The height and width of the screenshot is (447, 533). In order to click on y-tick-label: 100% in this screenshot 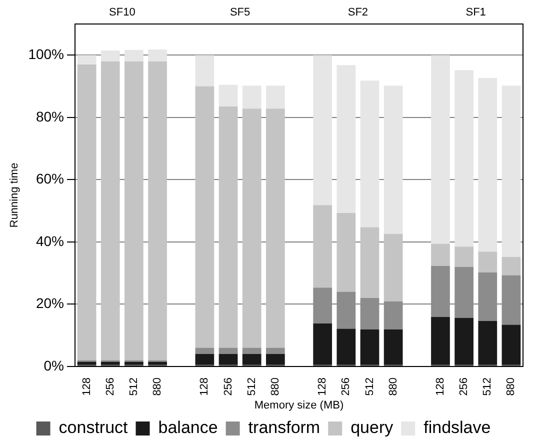, I will do `click(46, 54)`.